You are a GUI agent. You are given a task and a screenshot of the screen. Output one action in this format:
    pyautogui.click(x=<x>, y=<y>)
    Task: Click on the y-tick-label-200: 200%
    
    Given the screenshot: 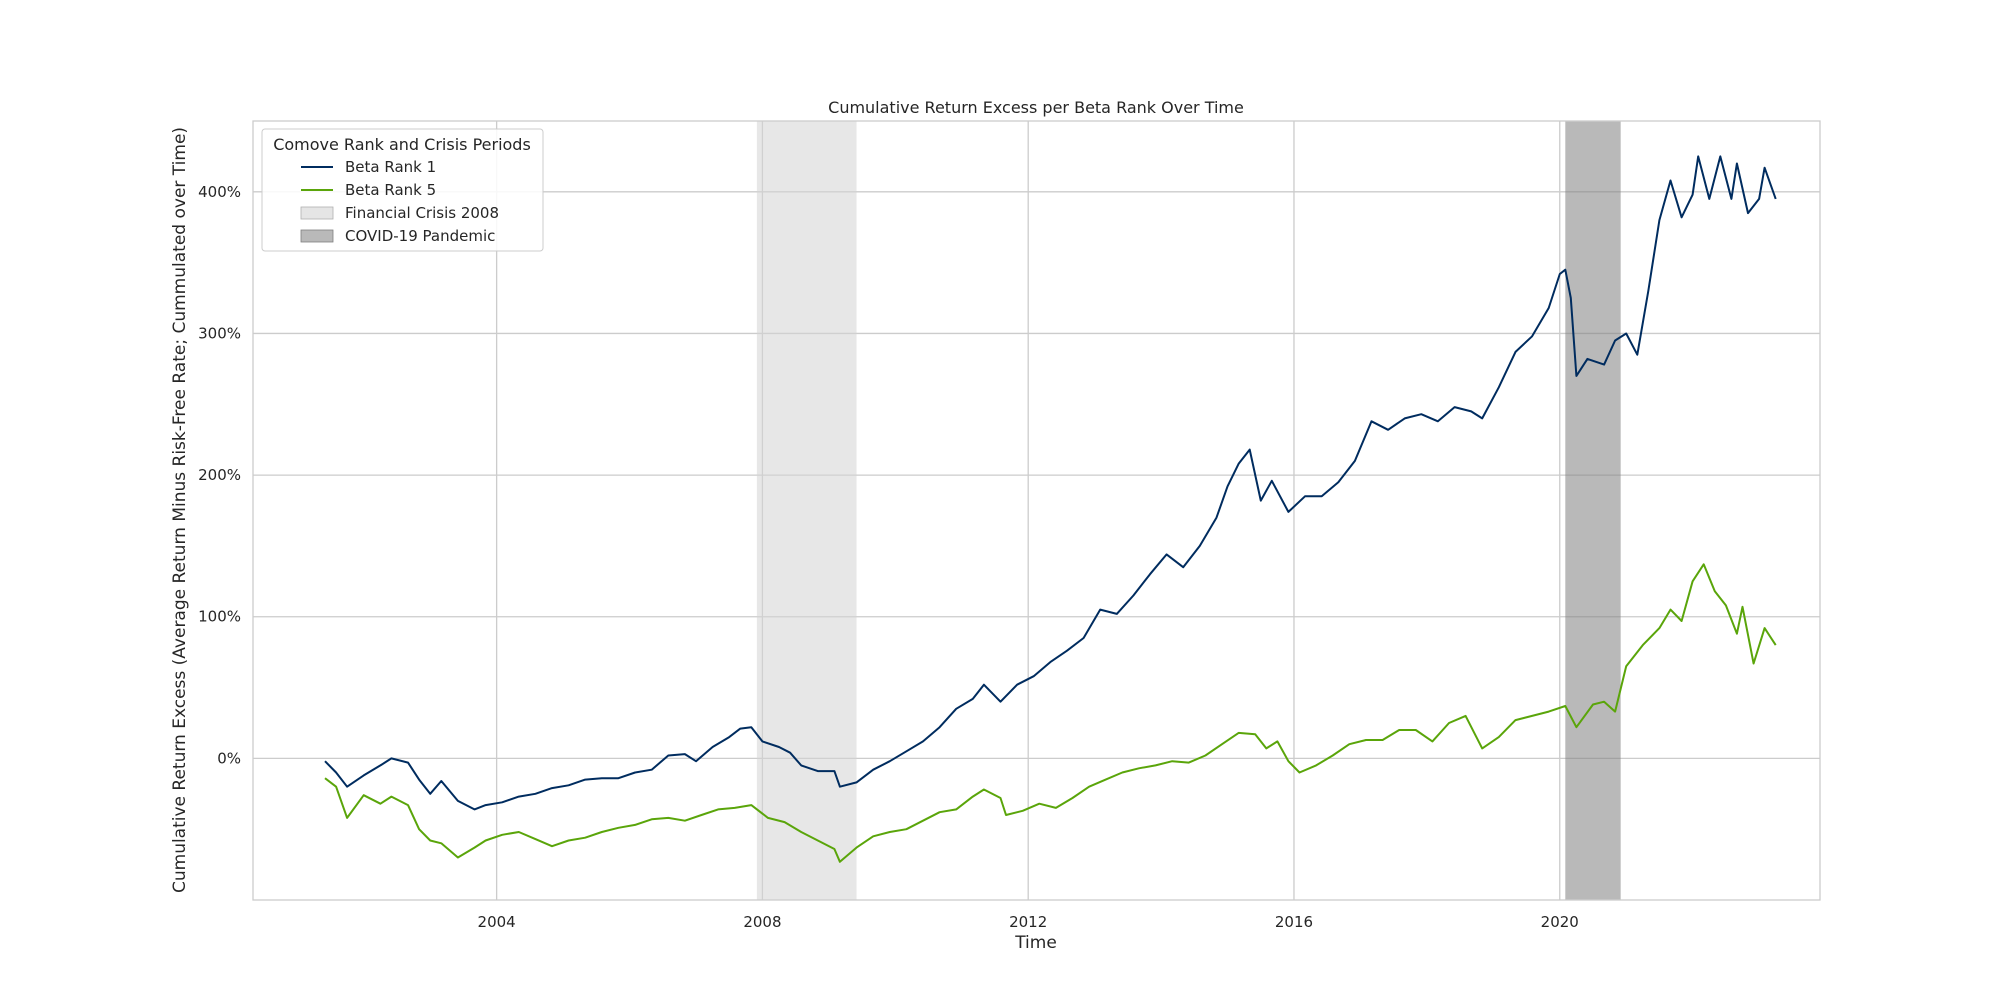 What is the action you would take?
    pyautogui.click(x=219, y=475)
    